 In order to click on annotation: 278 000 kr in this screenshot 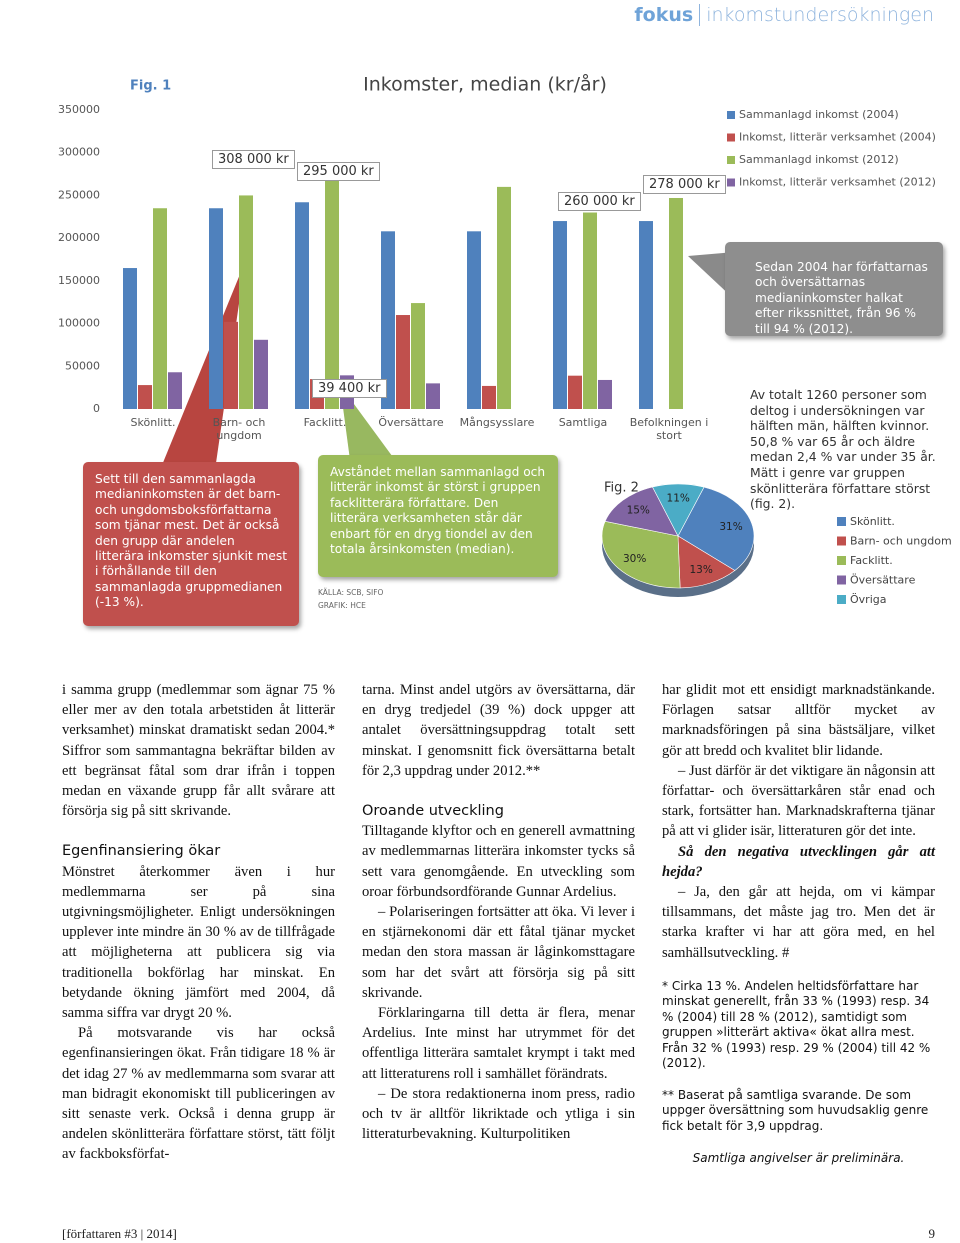, I will do `click(684, 184)`.